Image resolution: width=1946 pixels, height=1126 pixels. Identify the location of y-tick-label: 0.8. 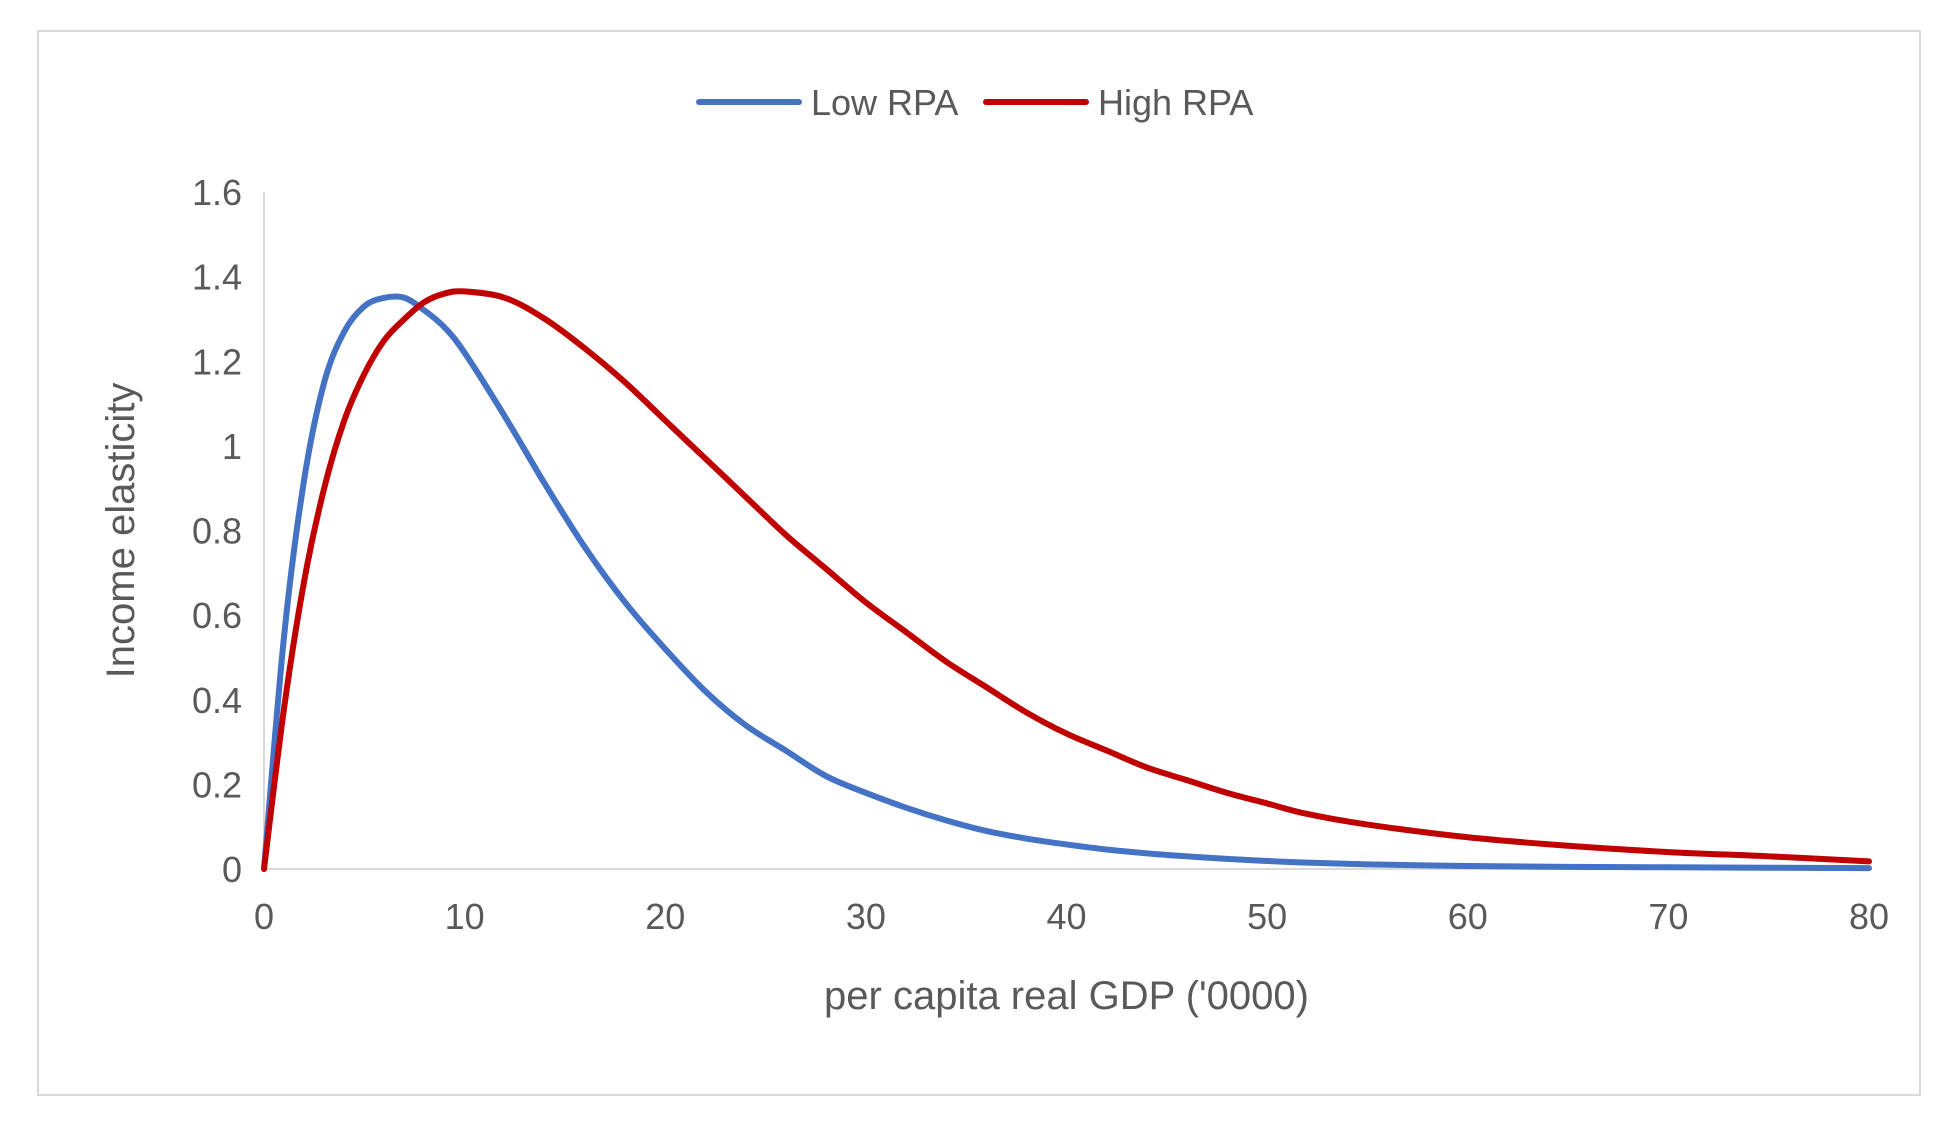
(217, 531).